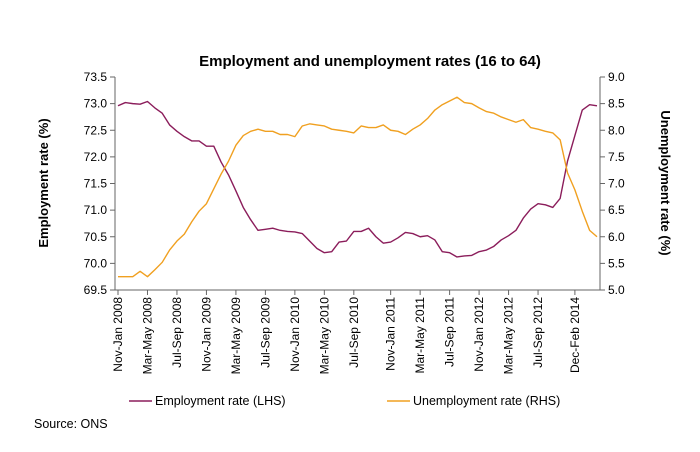  What do you see at coordinates (486, 401) in the screenshot?
I see `legend-label-unemployment: Unemployment rate (RHS)` at bounding box center [486, 401].